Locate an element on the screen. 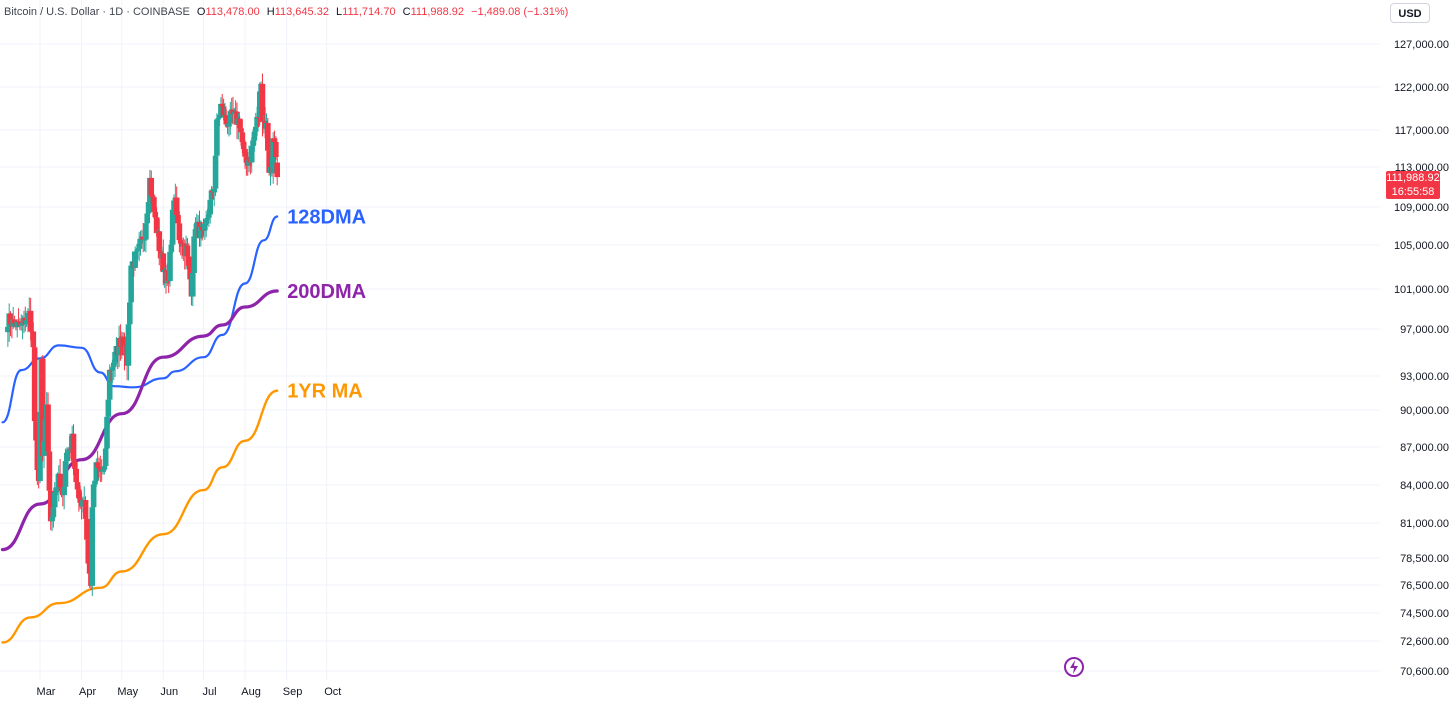 The width and height of the screenshot is (1456, 703). price-tick-label: 70,600.00 is located at coordinates (1424, 672).